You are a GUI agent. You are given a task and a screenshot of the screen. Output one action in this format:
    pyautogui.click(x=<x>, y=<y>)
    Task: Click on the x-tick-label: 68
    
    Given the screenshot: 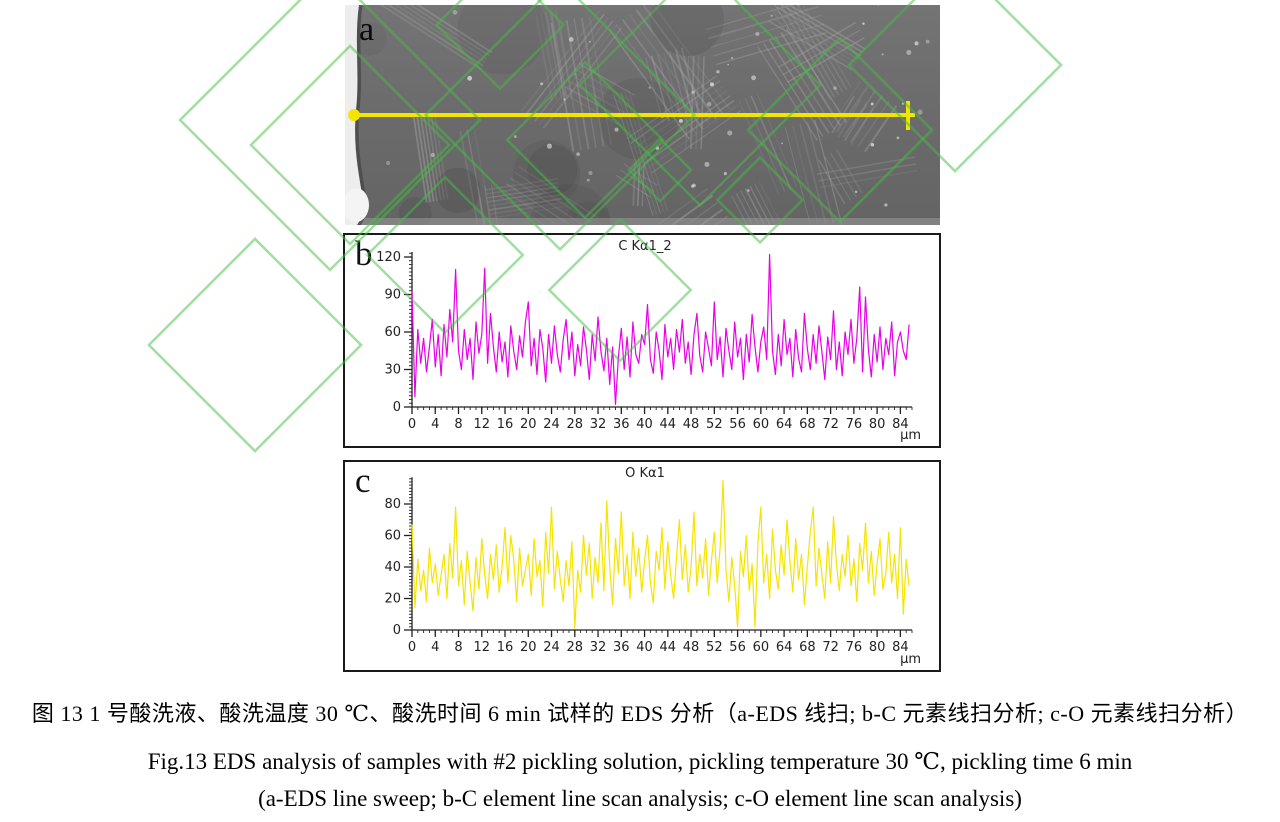 What is the action you would take?
    pyautogui.click(x=807, y=647)
    